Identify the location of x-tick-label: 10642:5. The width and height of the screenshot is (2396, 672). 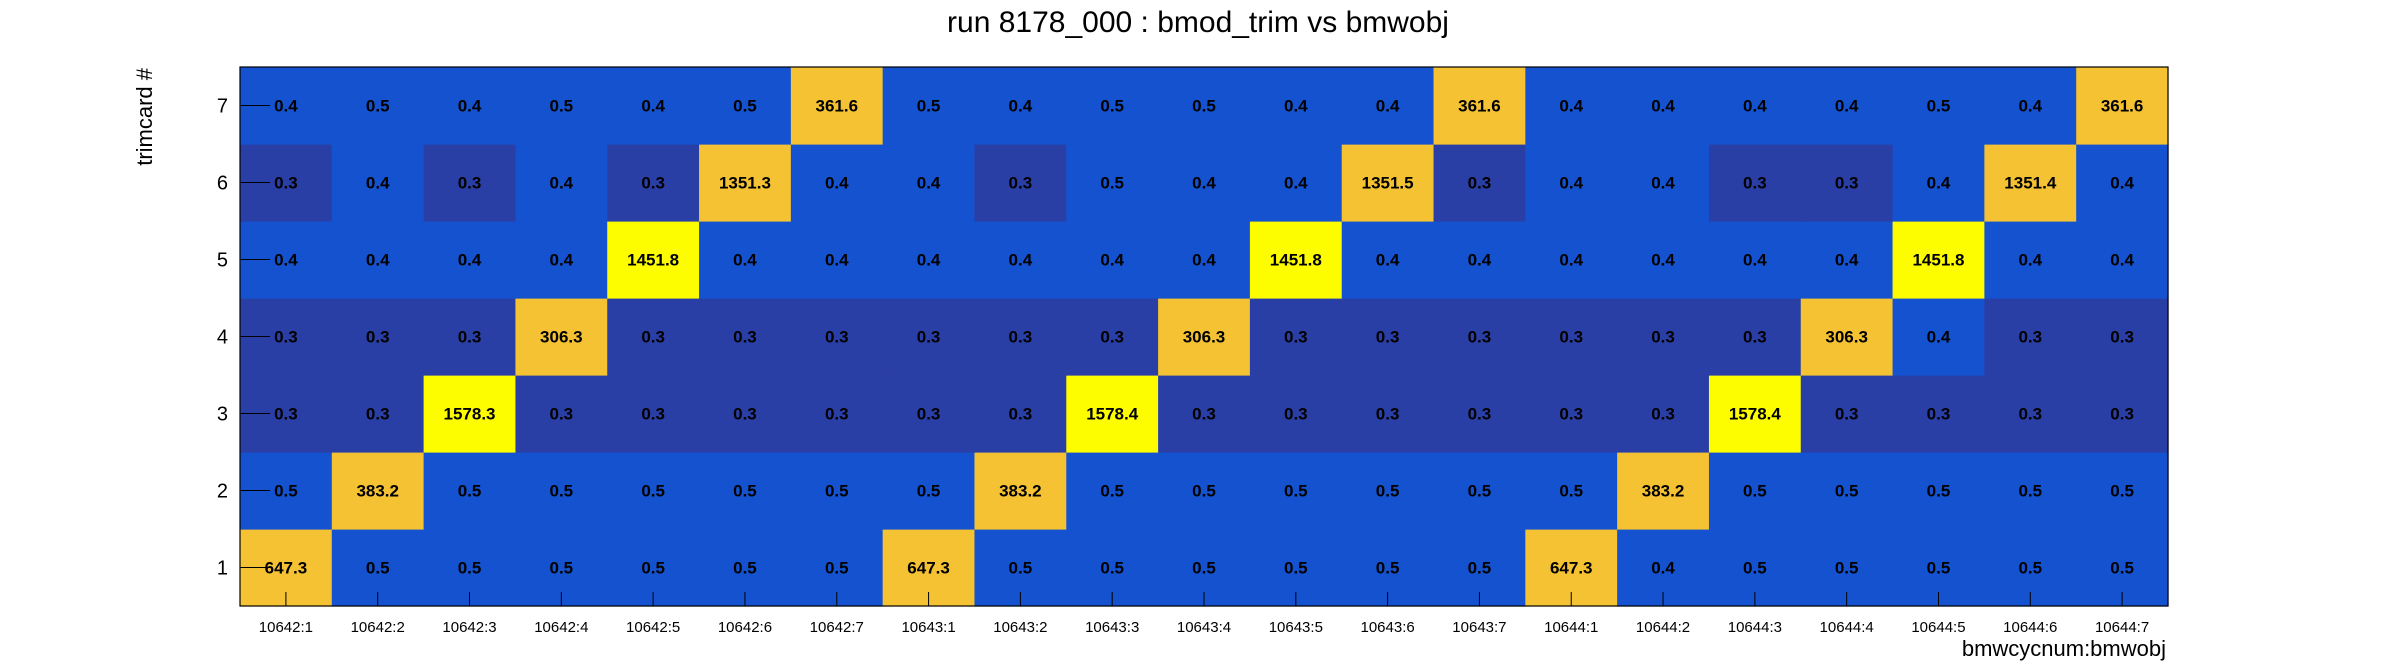
(653, 627).